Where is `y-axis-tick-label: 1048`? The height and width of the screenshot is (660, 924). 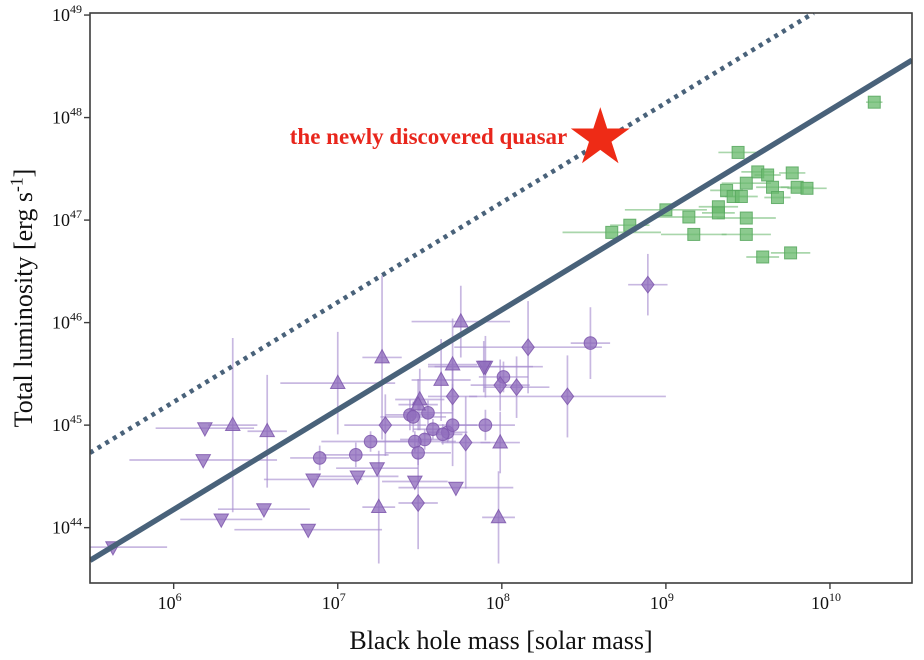 y-axis-tick-label: 1048 is located at coordinates (67, 116).